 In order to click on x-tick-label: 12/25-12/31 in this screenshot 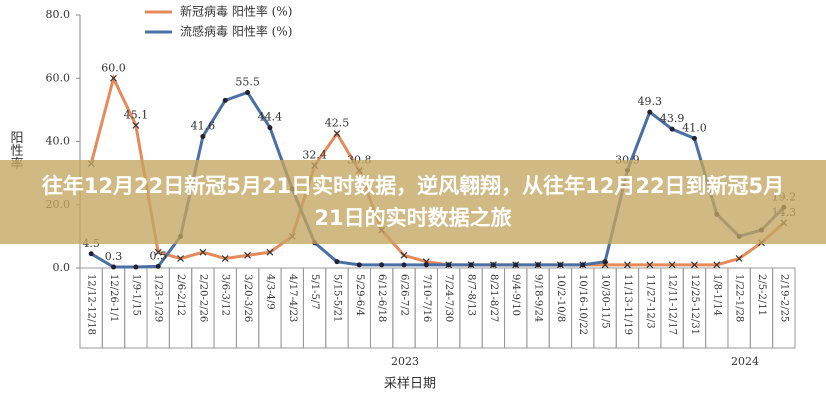, I will do `click(694, 304)`.